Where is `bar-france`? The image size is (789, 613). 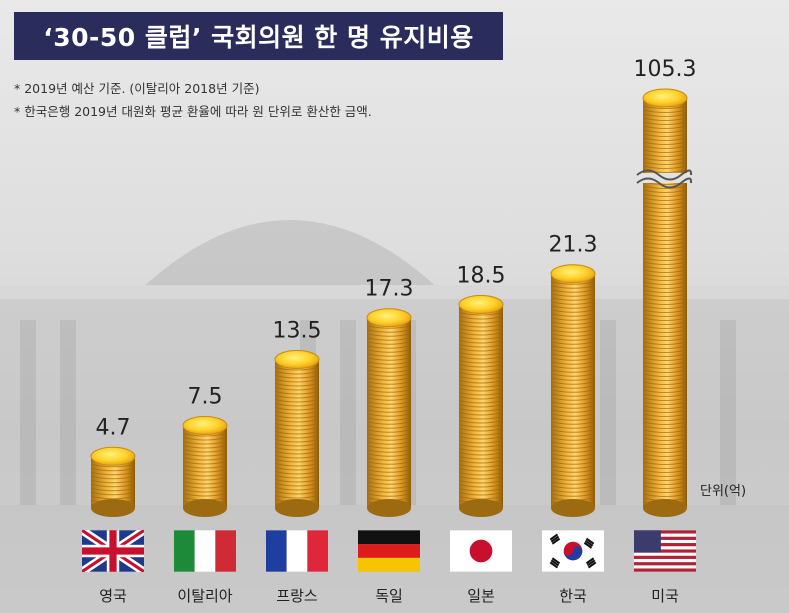 bar-france is located at coordinates (297, 433).